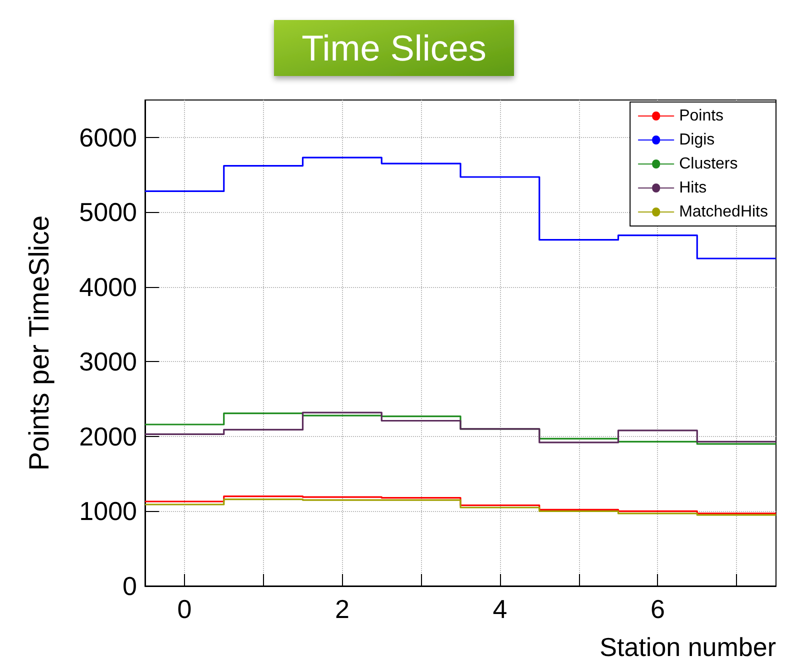 The width and height of the screenshot is (788, 668). I want to click on x-tick-label: 0, so click(184, 609).